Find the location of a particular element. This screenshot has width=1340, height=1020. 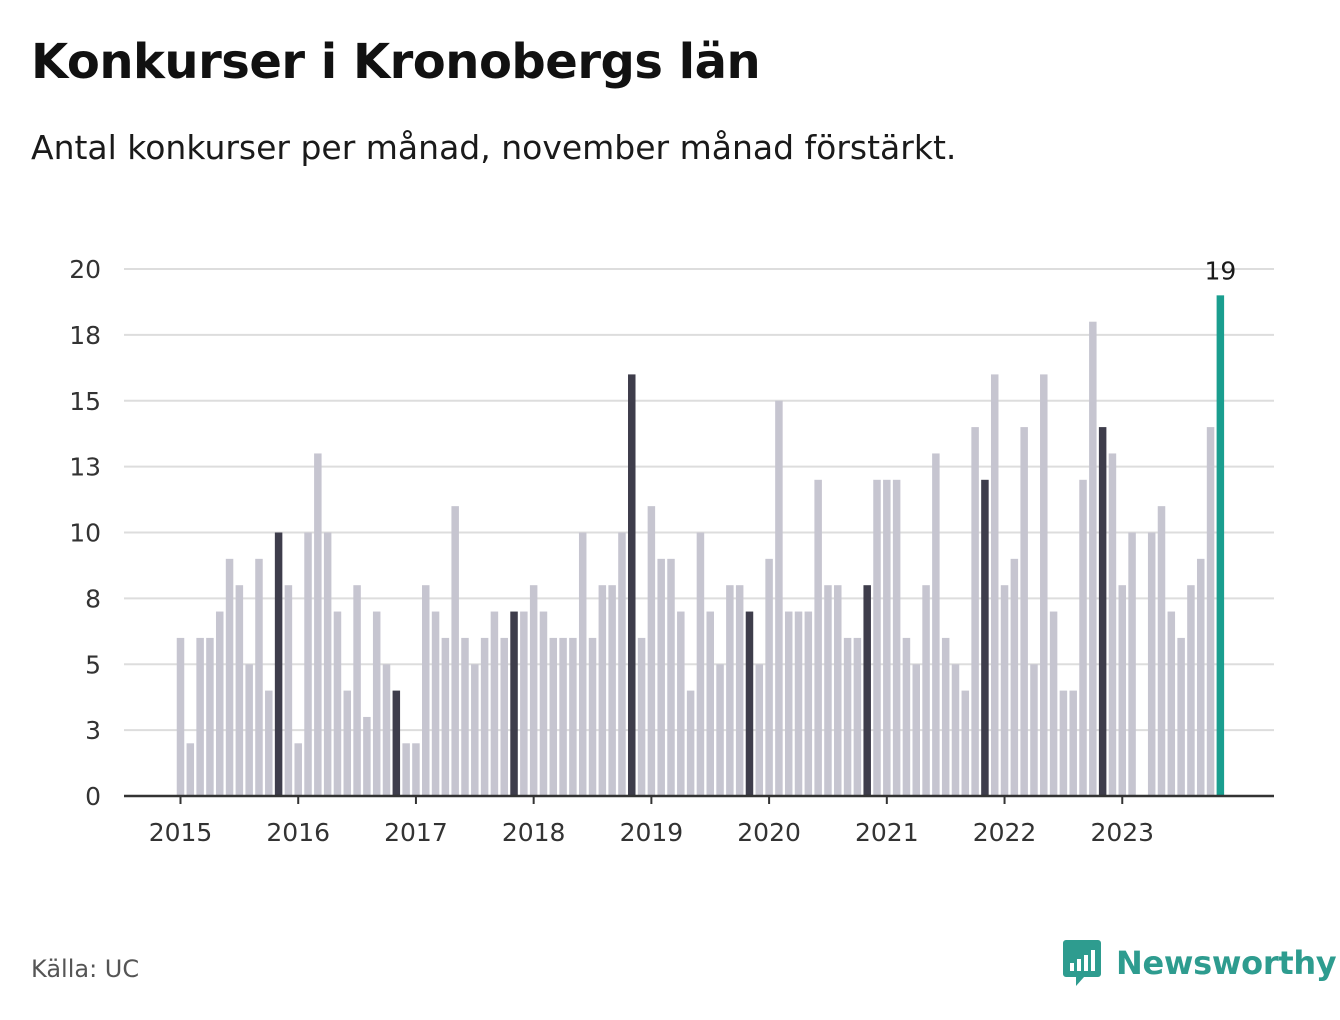

x-tick-label: 2023 is located at coordinates (1122, 832).